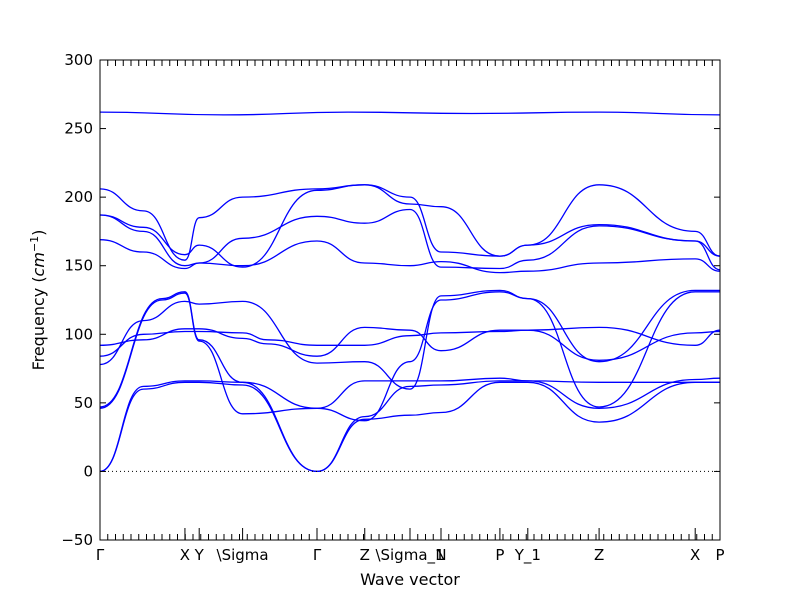 The image size is (800, 600). Describe the element at coordinates (88, 471) in the screenshot. I see `y-tick-label: 0` at that location.